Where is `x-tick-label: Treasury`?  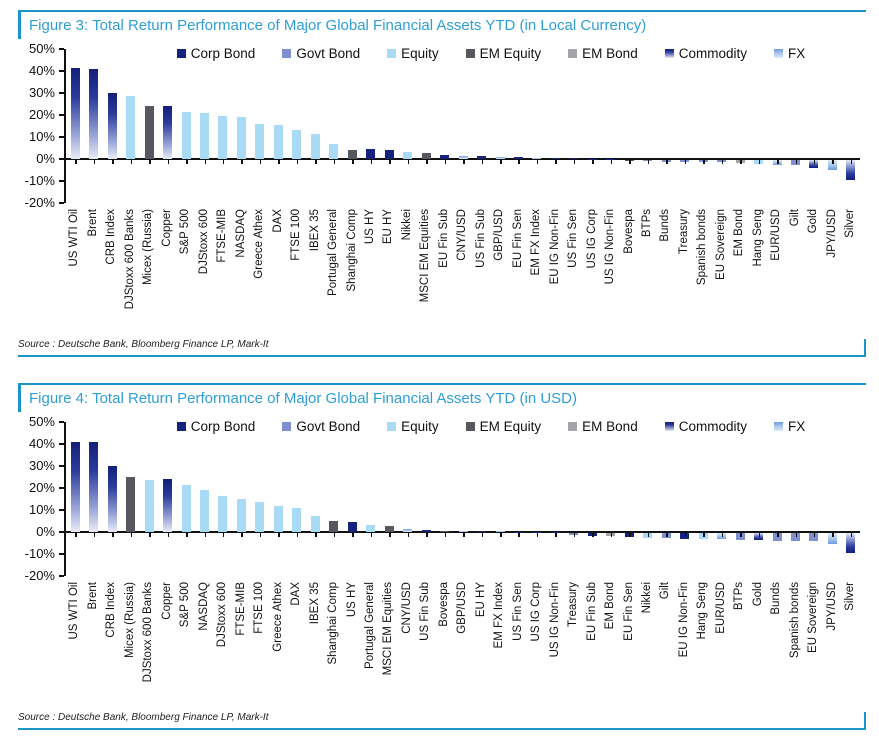
x-tick-label: Treasury is located at coordinates (573, 604).